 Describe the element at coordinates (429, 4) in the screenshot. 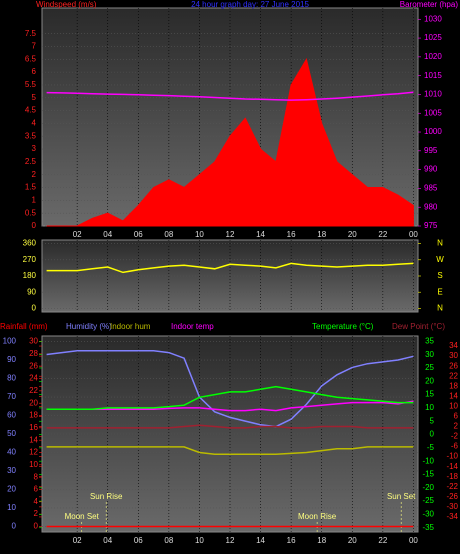

I see `barometer-axis-label: Barometer (hpa)` at that location.